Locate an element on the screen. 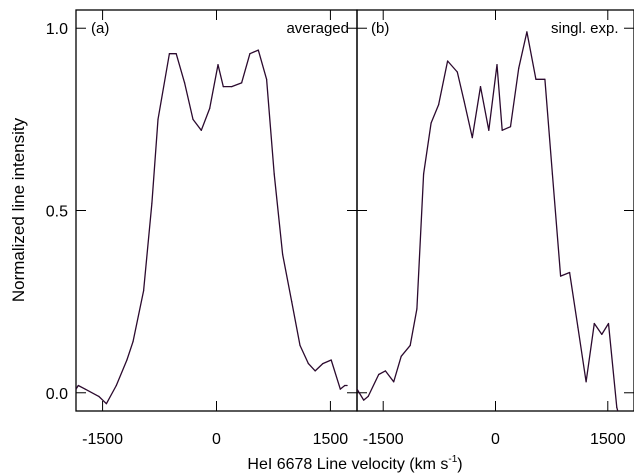 The height and width of the screenshot is (476, 634). panel-b-tag: (b) is located at coordinates (380, 28).